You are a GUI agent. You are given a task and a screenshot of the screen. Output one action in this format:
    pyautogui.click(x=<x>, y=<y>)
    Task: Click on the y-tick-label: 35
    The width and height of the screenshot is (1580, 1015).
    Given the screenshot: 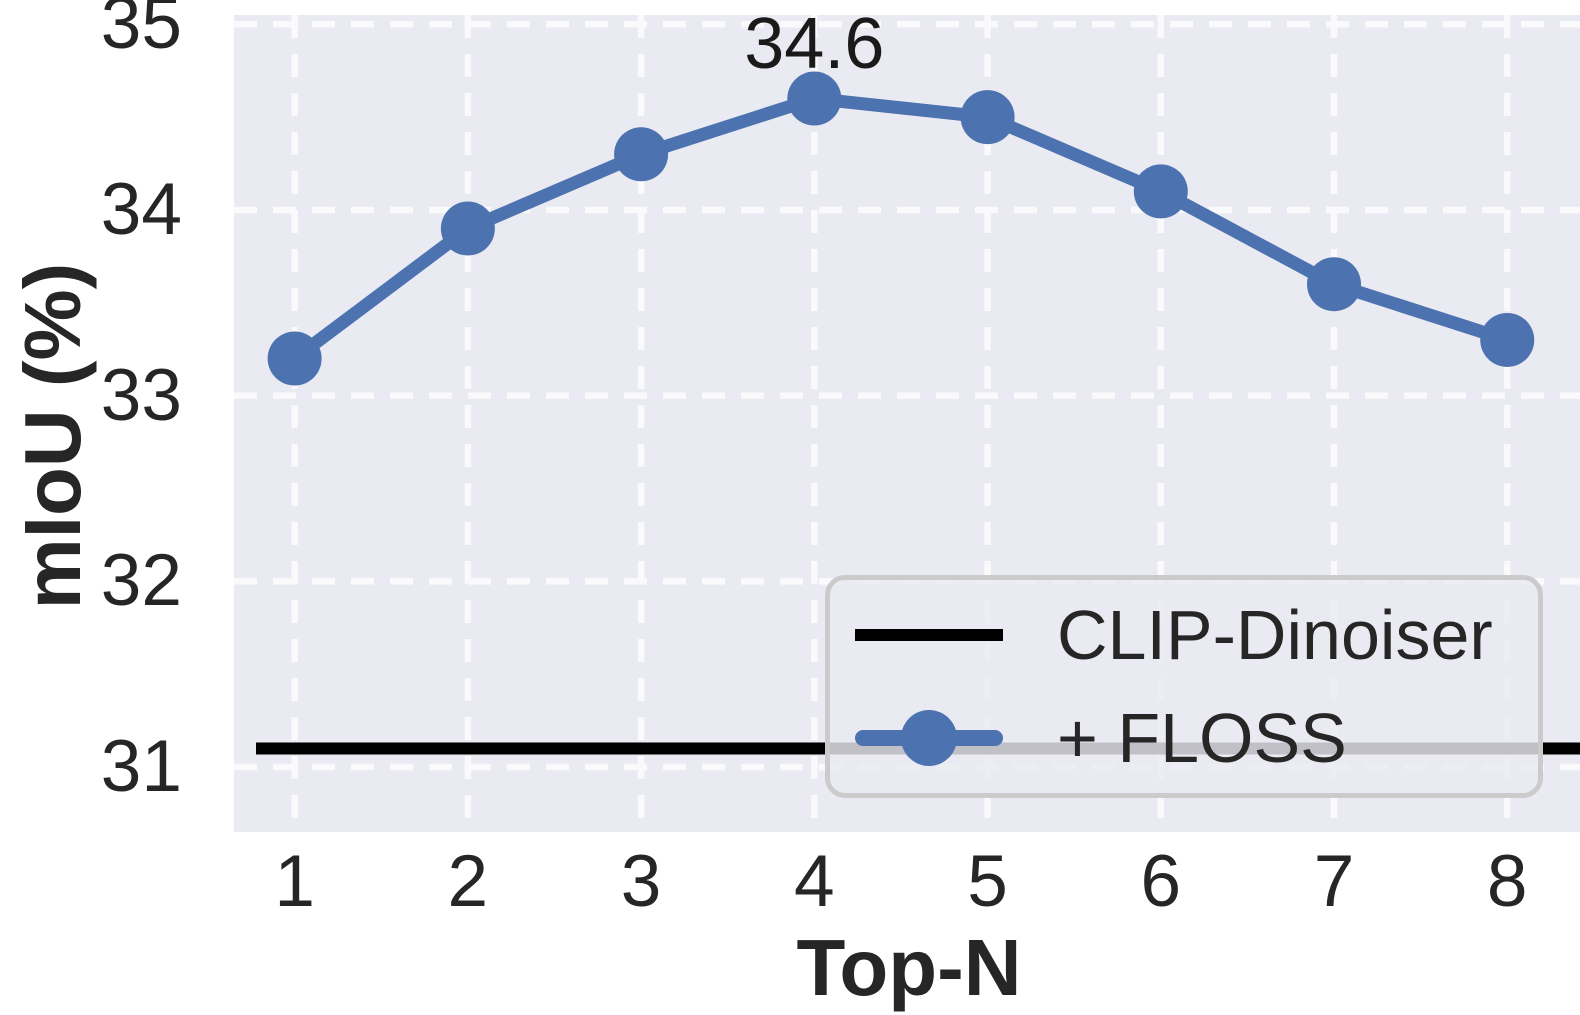 What is the action you would take?
    pyautogui.click(x=141, y=32)
    